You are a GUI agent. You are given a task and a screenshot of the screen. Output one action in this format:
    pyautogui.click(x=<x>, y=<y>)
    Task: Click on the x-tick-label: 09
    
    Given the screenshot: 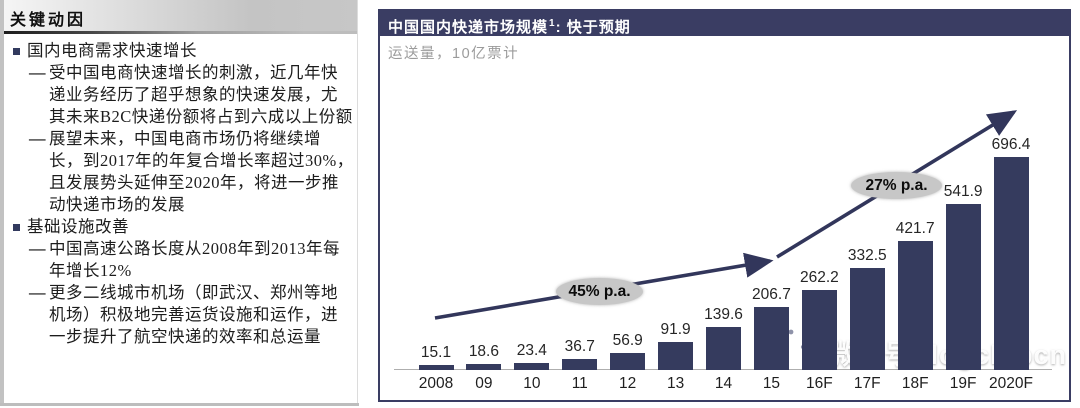 What is the action you would take?
    pyautogui.click(x=484, y=383)
    